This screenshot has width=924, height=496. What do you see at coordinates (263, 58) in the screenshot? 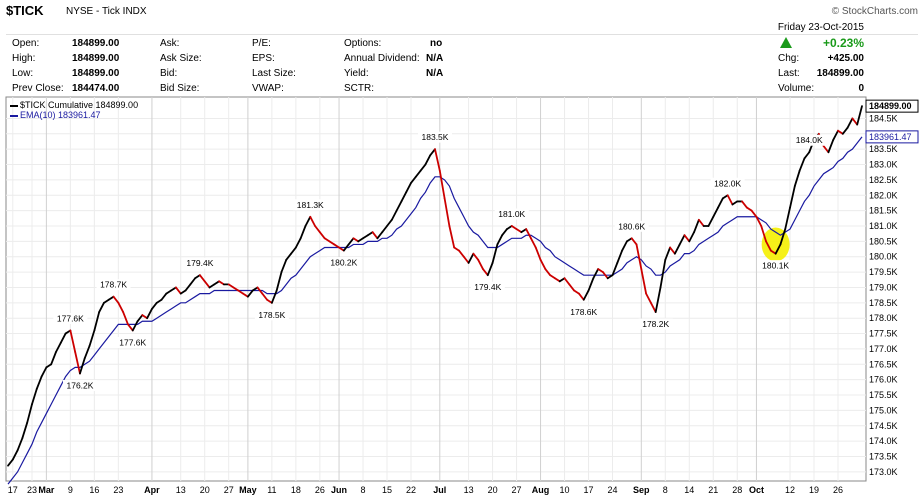
I see `eps-label: EPS:` at bounding box center [263, 58].